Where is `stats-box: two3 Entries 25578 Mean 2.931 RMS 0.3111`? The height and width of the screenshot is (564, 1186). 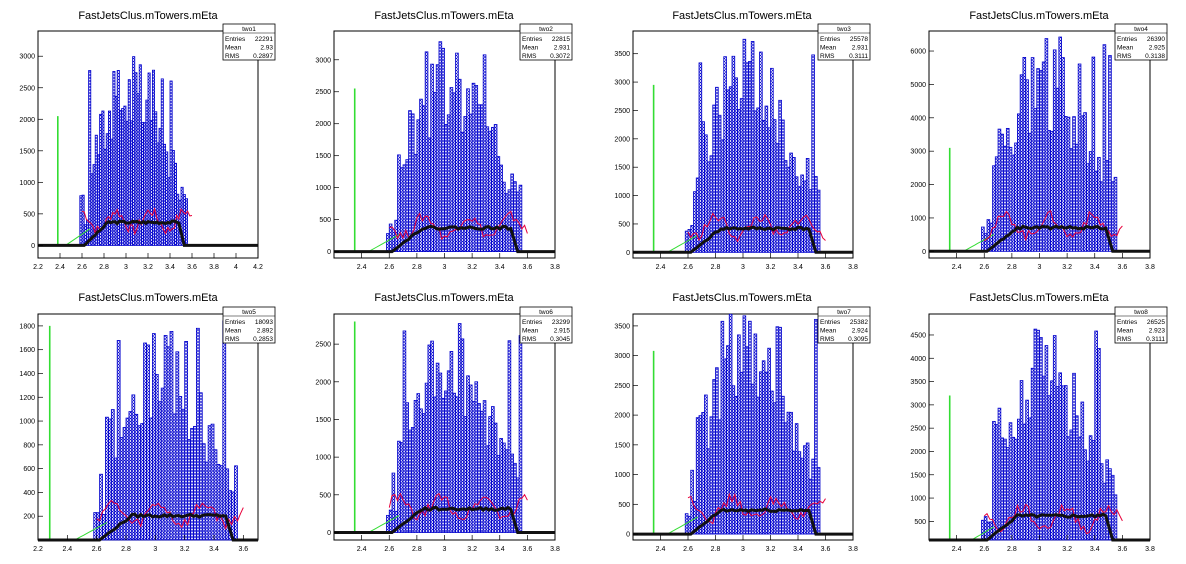
stats-box: two3 Entries 25578 Mean 2.931 RMS 0.3111 is located at coordinates (844, 42).